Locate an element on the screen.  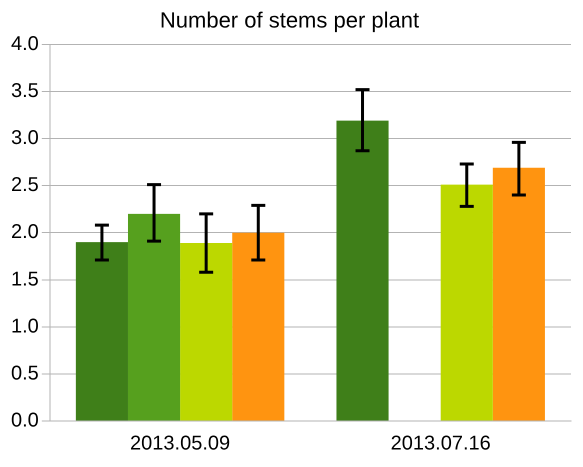
y-tick-label: 1.5 is located at coordinates (24, 279).